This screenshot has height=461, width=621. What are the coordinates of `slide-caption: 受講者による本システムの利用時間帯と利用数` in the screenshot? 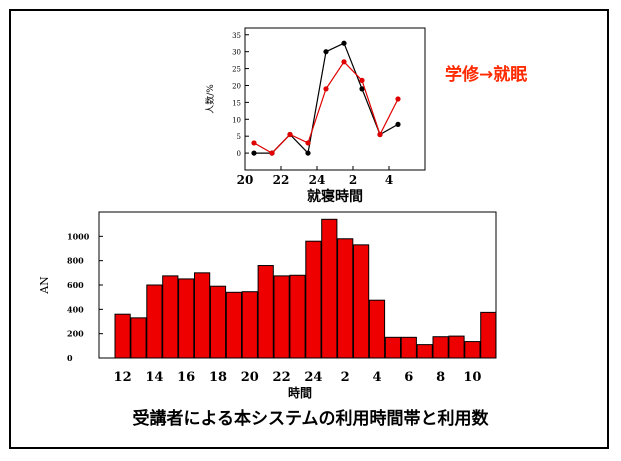 It's located at (310, 419).